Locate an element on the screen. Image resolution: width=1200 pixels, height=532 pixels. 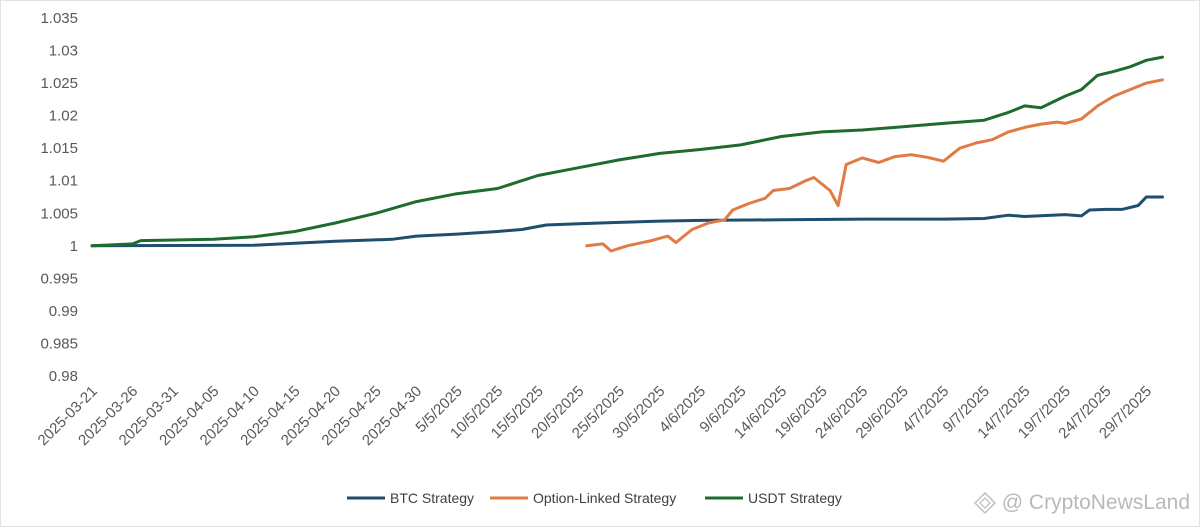
y-tick-label: 0.985 is located at coordinates (59, 343).